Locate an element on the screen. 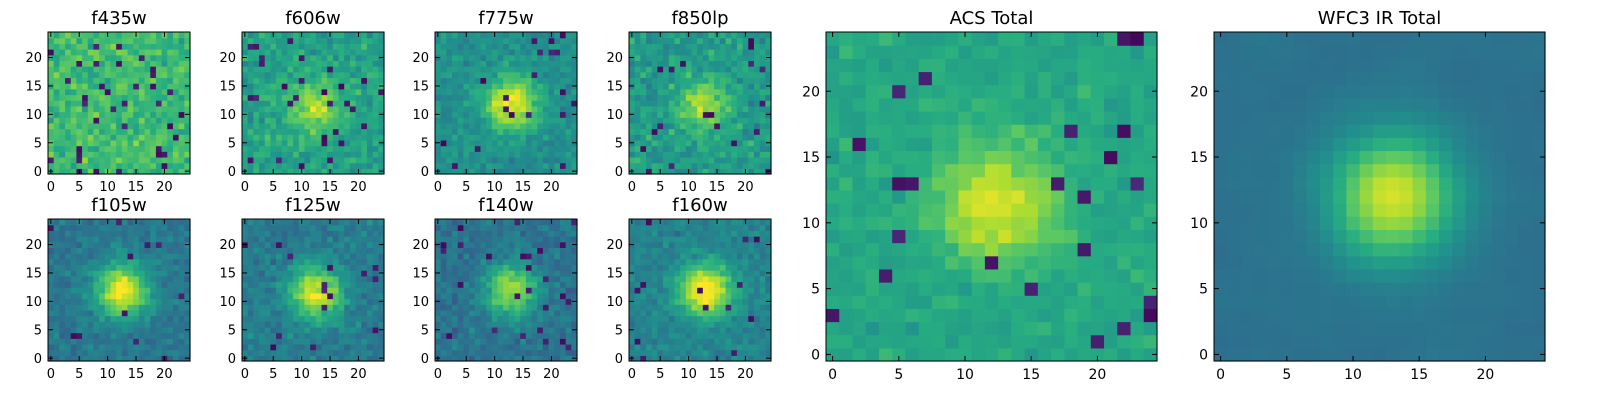 This screenshot has height=400, width=1600. x-tick-label: 0 is located at coordinates (245, 374).